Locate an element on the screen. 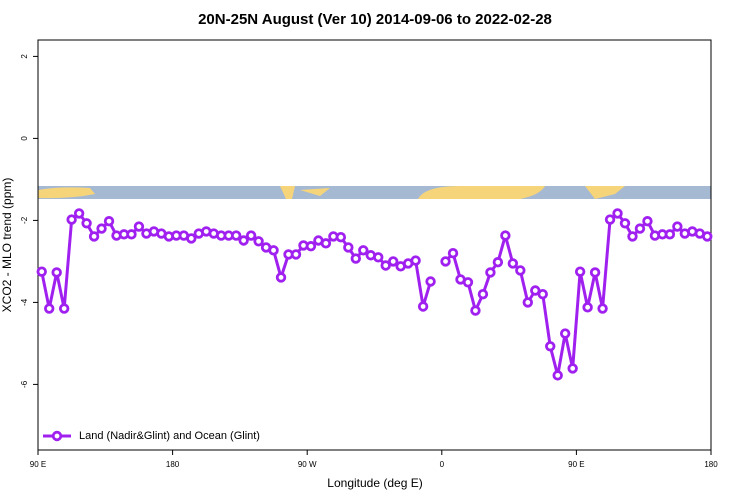 The height and width of the screenshot is (500, 750). x-axis-label: Longitude (deg E) is located at coordinates (374, 483).